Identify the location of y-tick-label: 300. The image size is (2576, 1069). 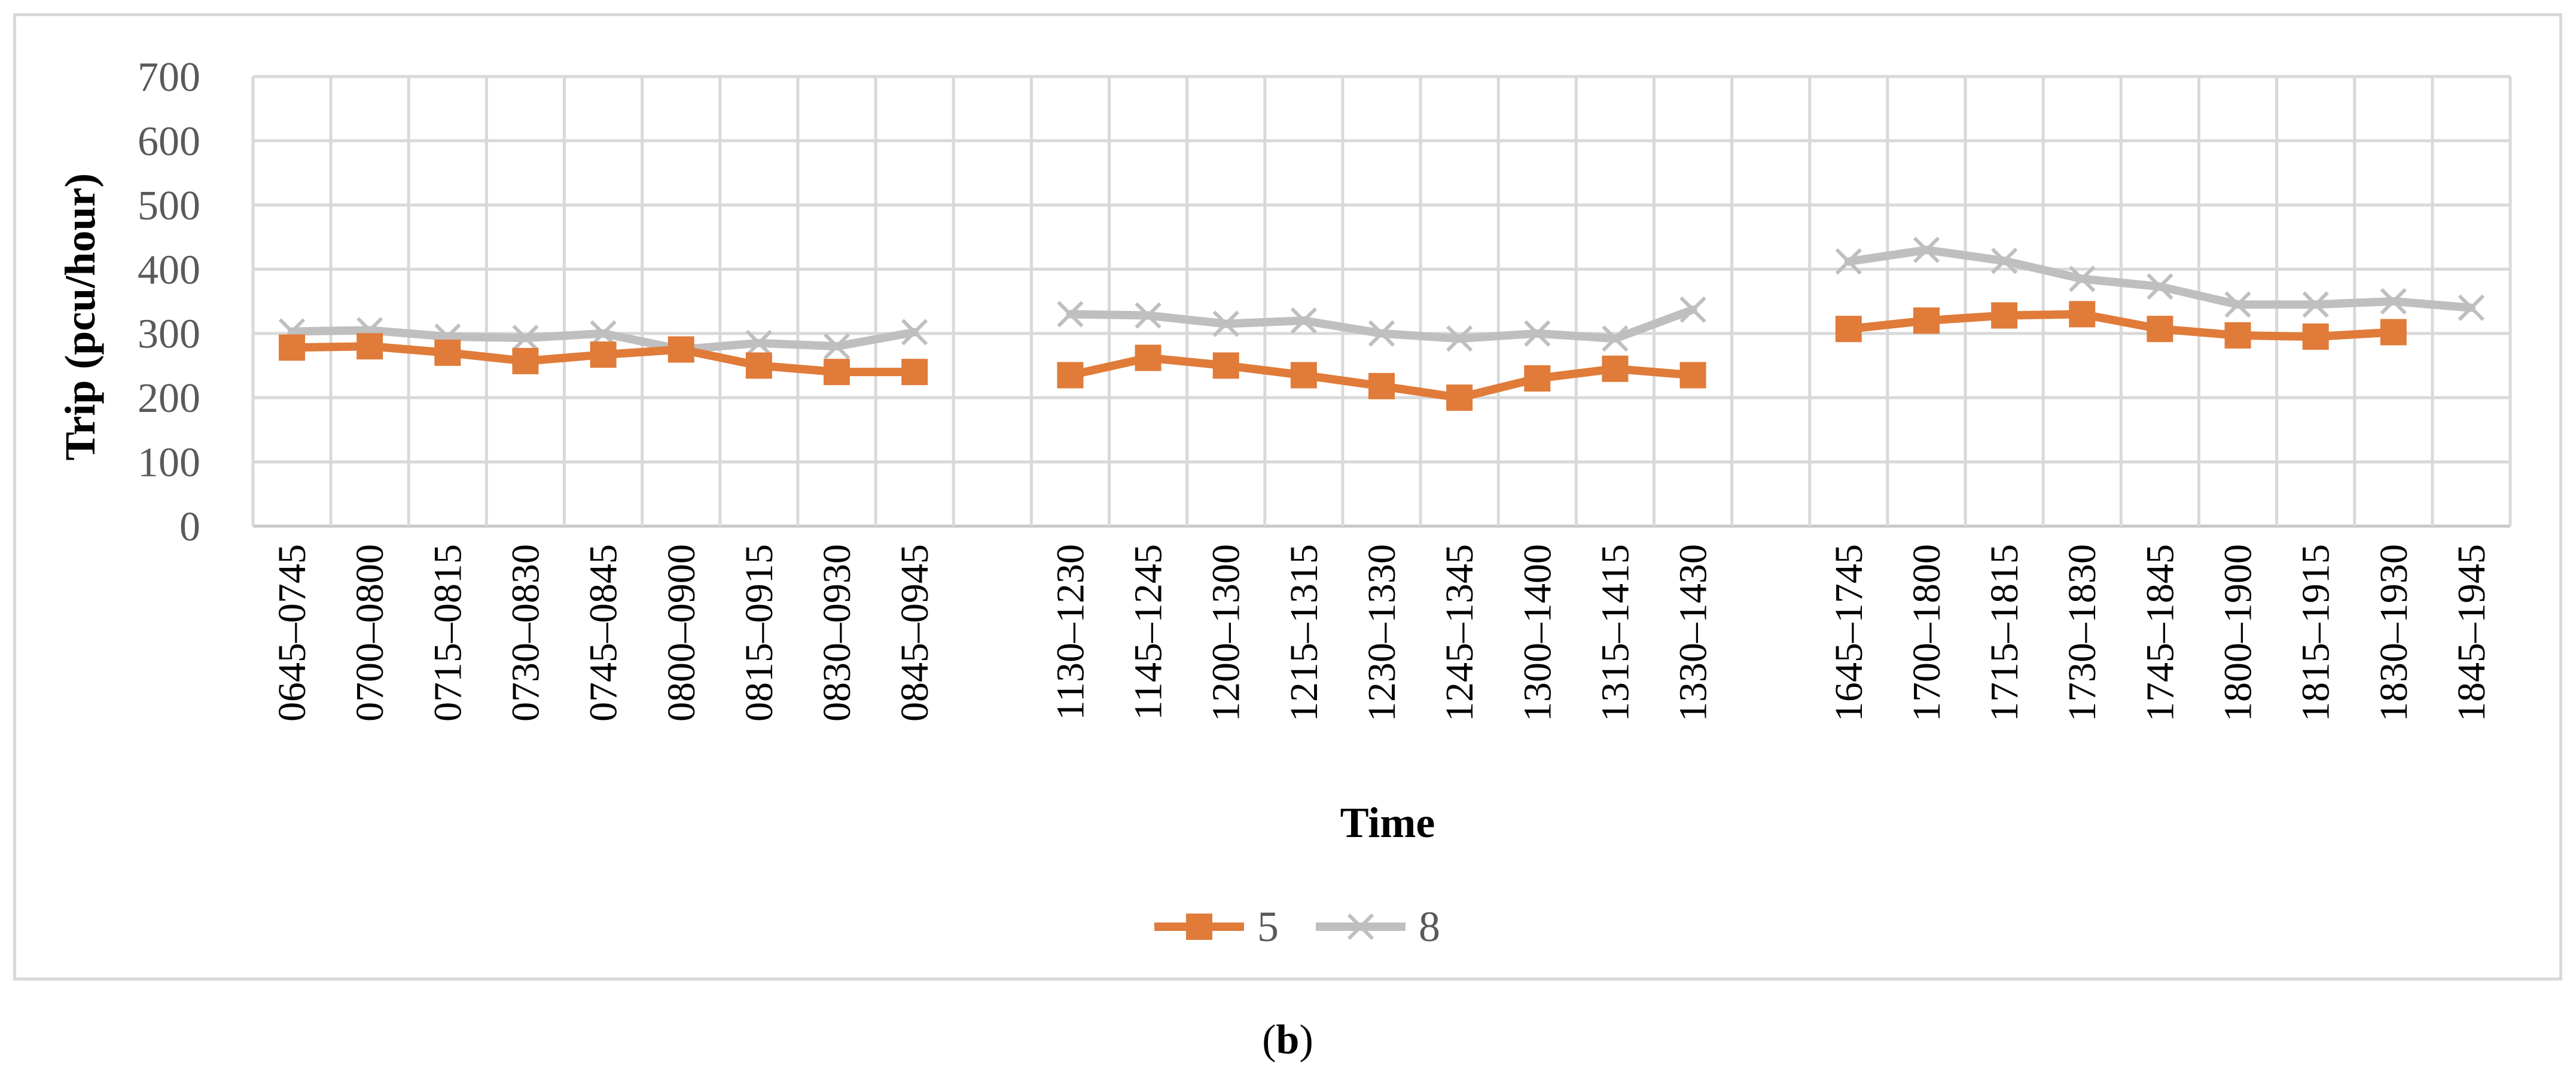
(169, 335).